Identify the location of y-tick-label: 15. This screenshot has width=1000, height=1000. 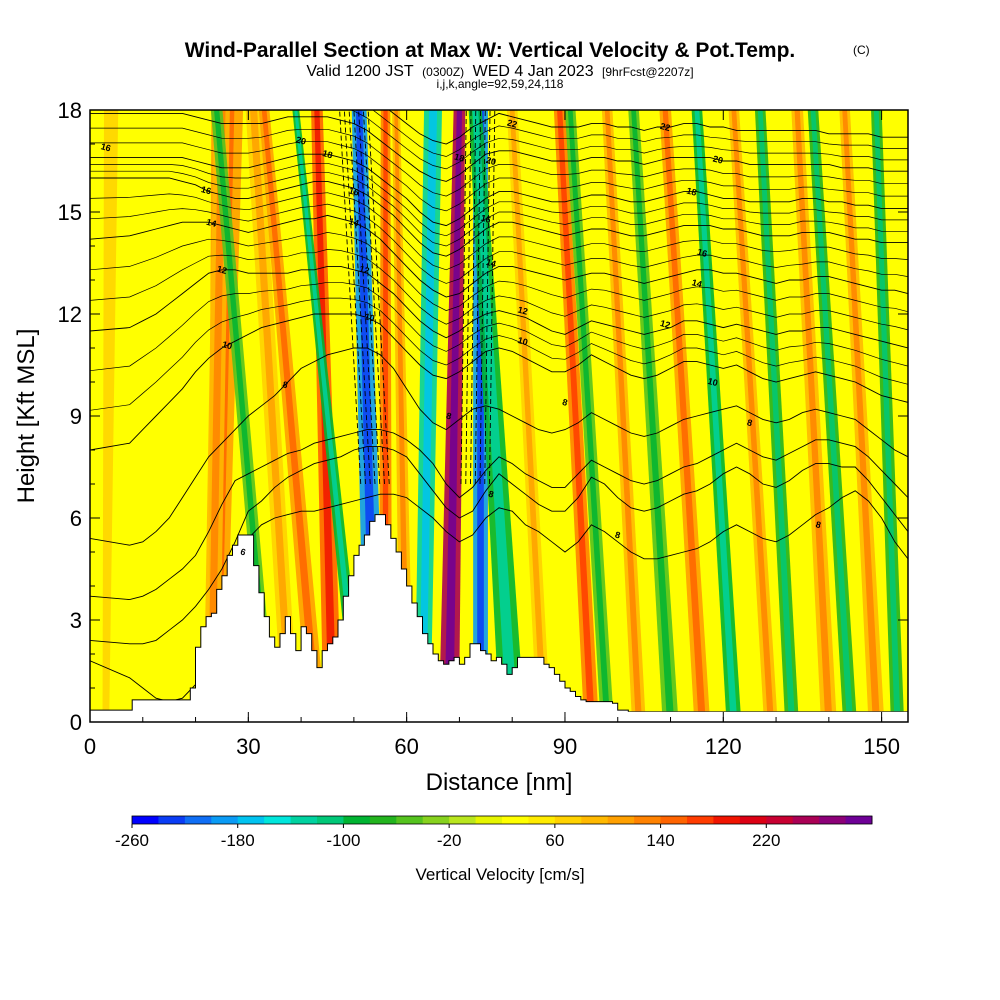
(70, 212).